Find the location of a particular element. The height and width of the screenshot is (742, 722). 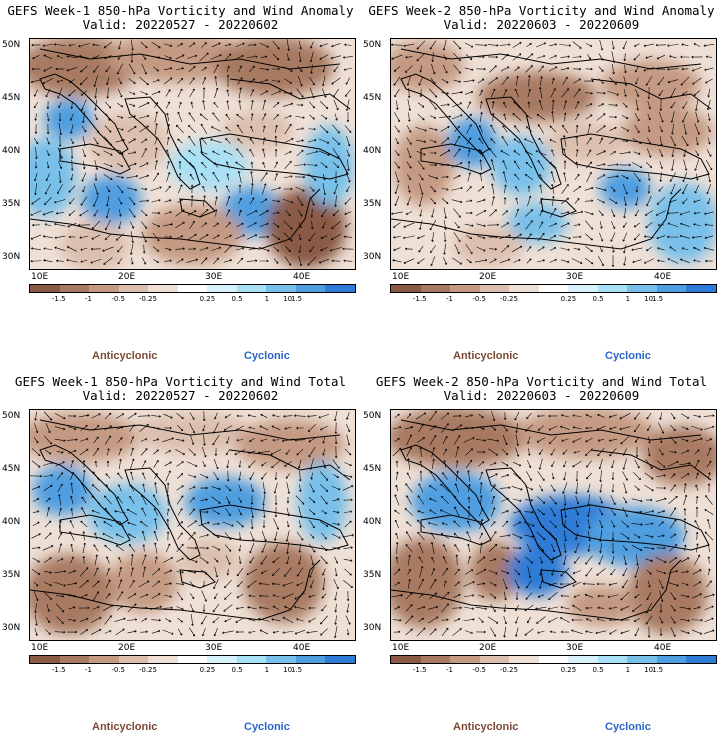

legend-anticyclonic: Anticyclonic is located at coordinates (486, 727).